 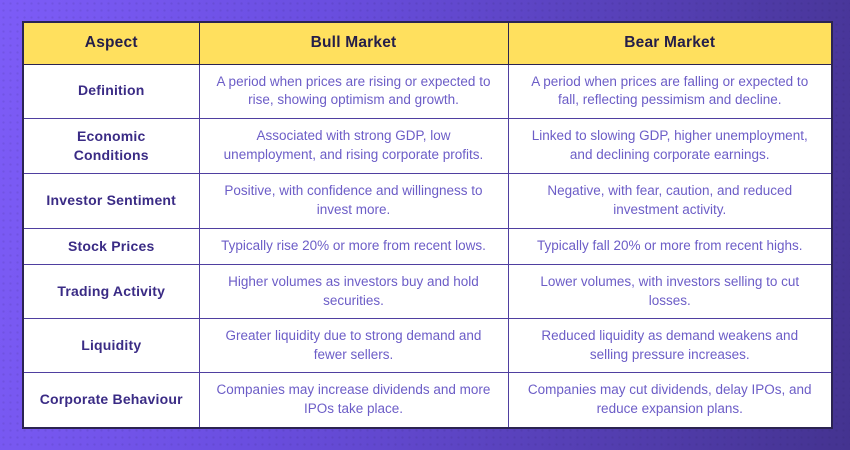 What do you see at coordinates (111, 201) in the screenshot?
I see `aspect-cell: Investor Sentiment` at bounding box center [111, 201].